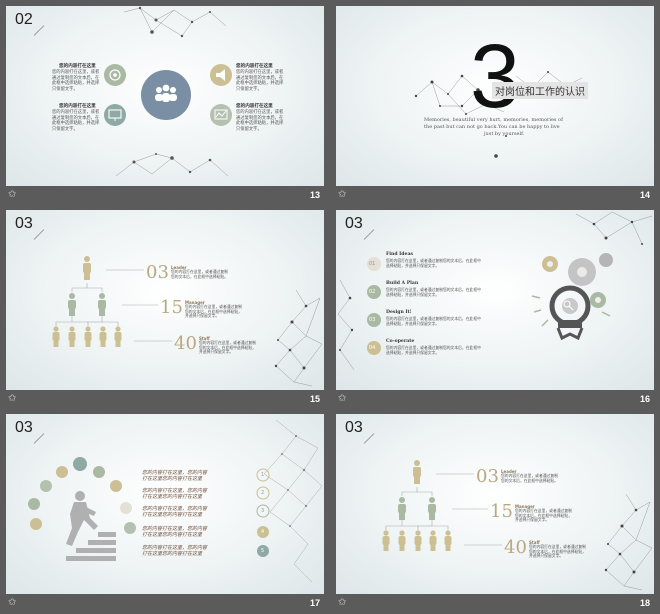 Image resolution: width=660 pixels, height=614 pixels. What do you see at coordinates (372, 320) in the screenshot?
I see `step-number: 03` at bounding box center [372, 320].